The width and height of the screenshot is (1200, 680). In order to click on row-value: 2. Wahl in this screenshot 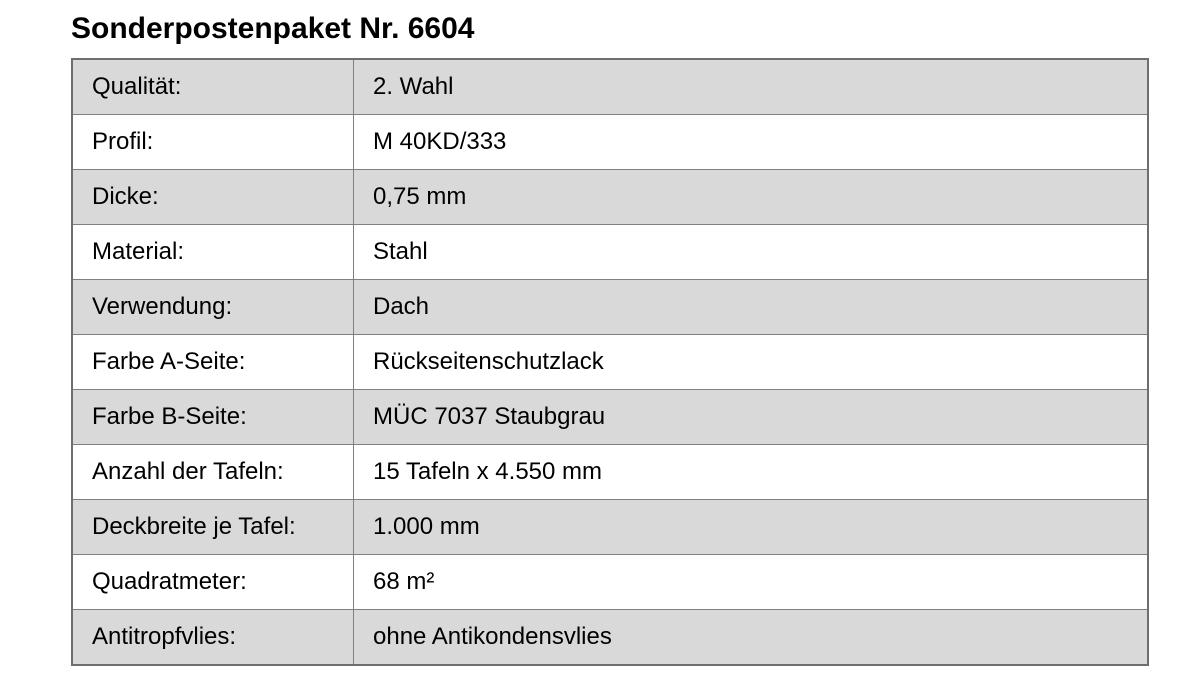, I will do `click(751, 86)`.